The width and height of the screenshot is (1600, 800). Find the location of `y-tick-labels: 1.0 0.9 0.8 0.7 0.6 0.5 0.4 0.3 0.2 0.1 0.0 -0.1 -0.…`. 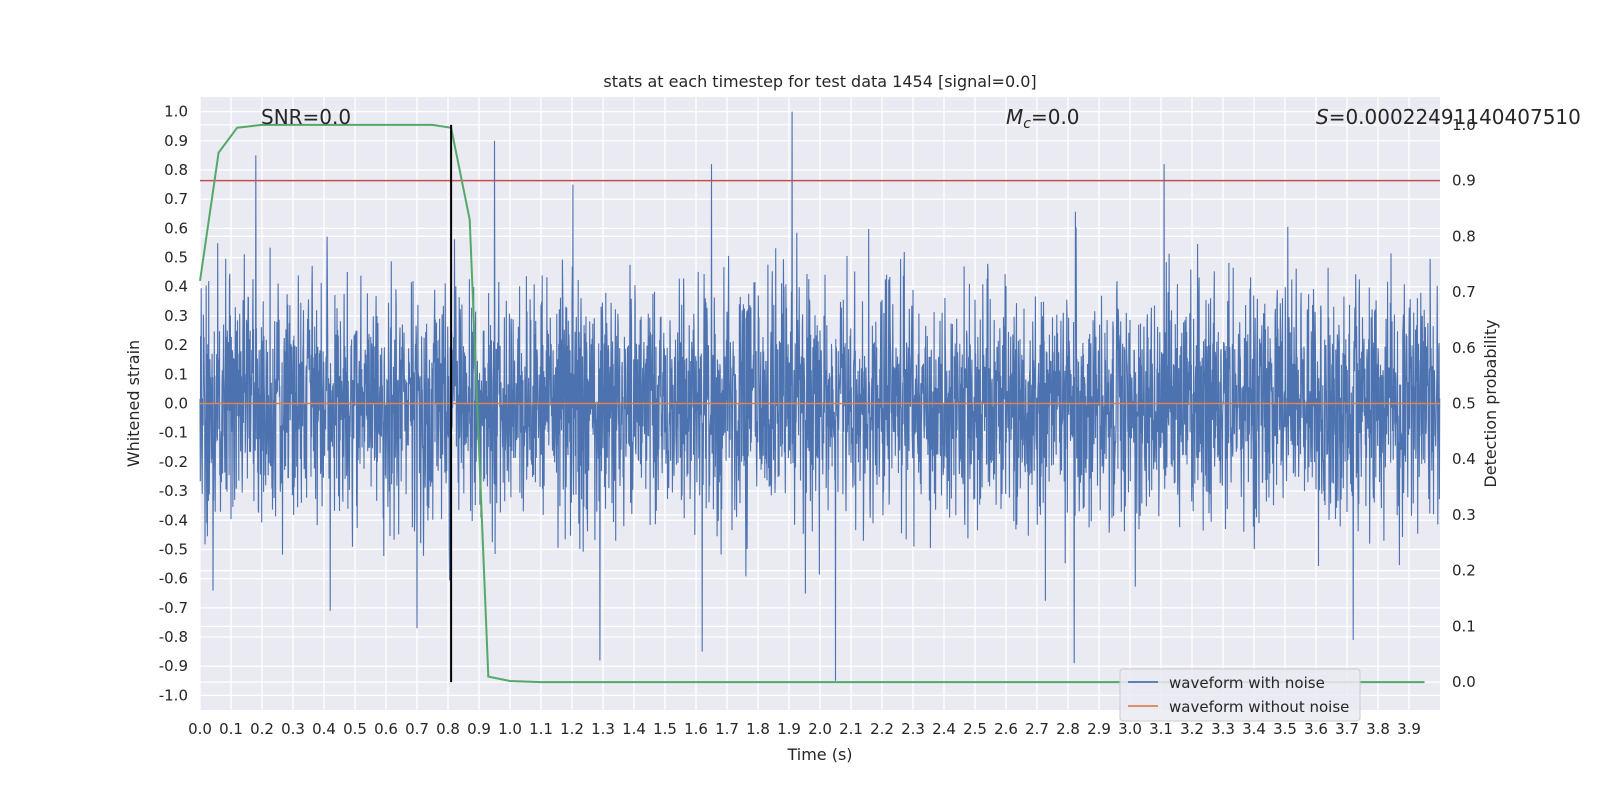

y-tick-labels: 1.0 0.9 0.8 0.7 0.6 0.5 0.4 0.3 0.2 0.1 0.0 -0.1 -0.… is located at coordinates (173, 404).